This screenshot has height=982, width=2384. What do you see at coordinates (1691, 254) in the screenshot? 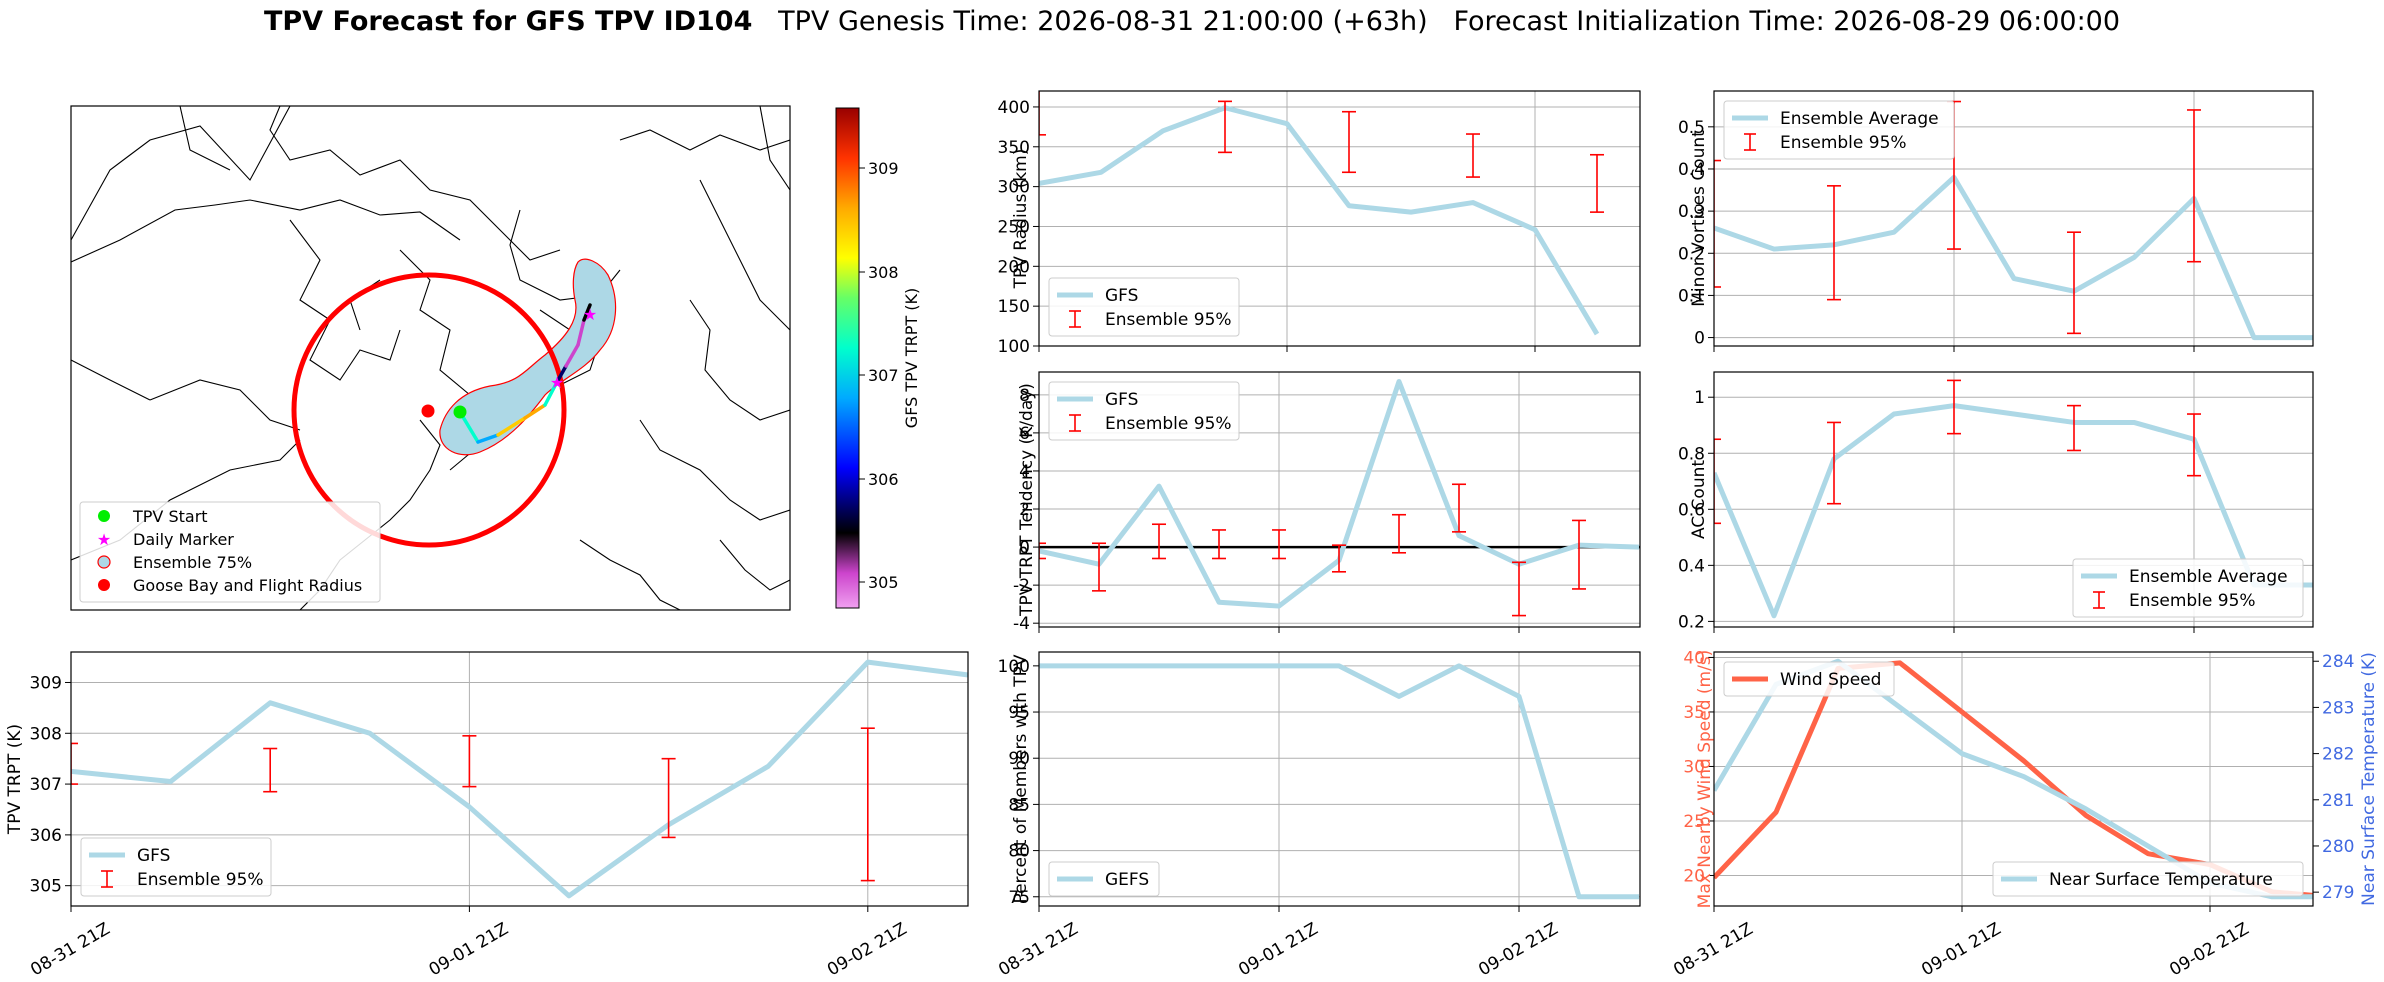
I see `tick-label-y: 0.2` at bounding box center [1691, 254].